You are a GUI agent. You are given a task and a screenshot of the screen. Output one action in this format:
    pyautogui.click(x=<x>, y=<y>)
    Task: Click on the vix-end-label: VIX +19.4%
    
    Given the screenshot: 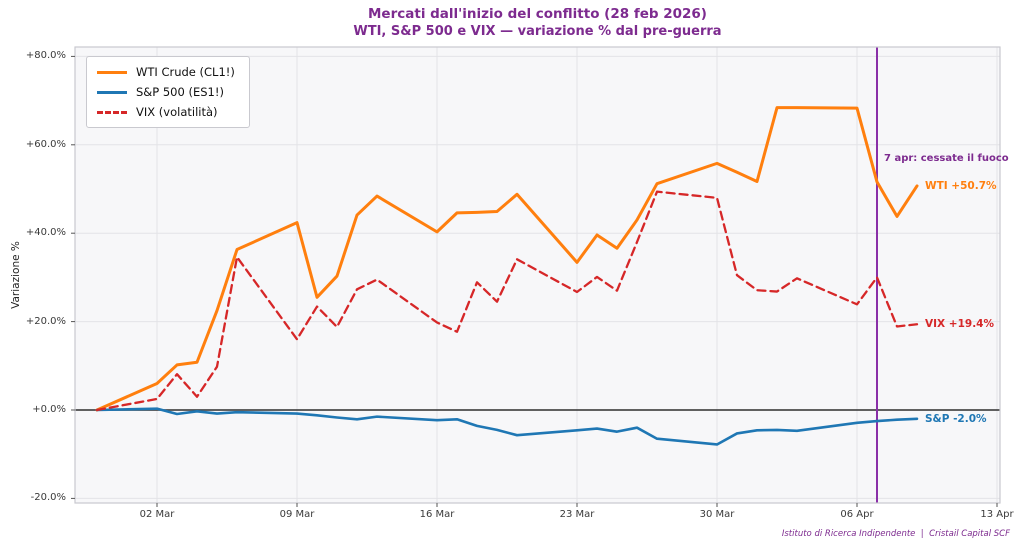 What is the action you would take?
    pyautogui.click(x=960, y=324)
    